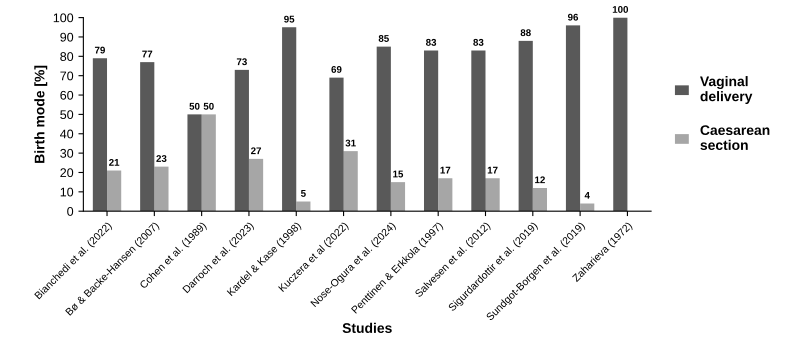 The image size is (794, 352). I want to click on data-label: 77, so click(147, 54).